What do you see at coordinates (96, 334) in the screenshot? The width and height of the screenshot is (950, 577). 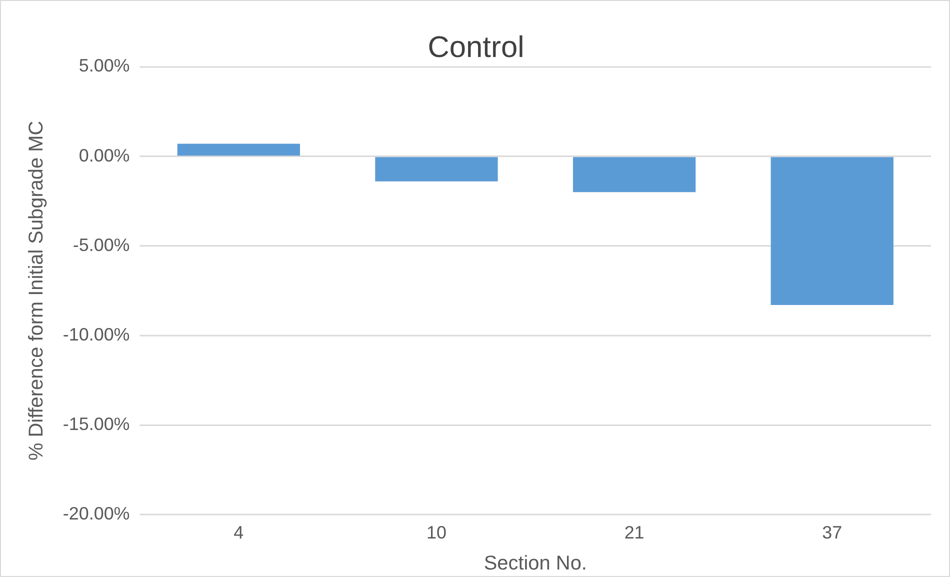 I see `y-tick-label: -10.00%` at bounding box center [96, 334].